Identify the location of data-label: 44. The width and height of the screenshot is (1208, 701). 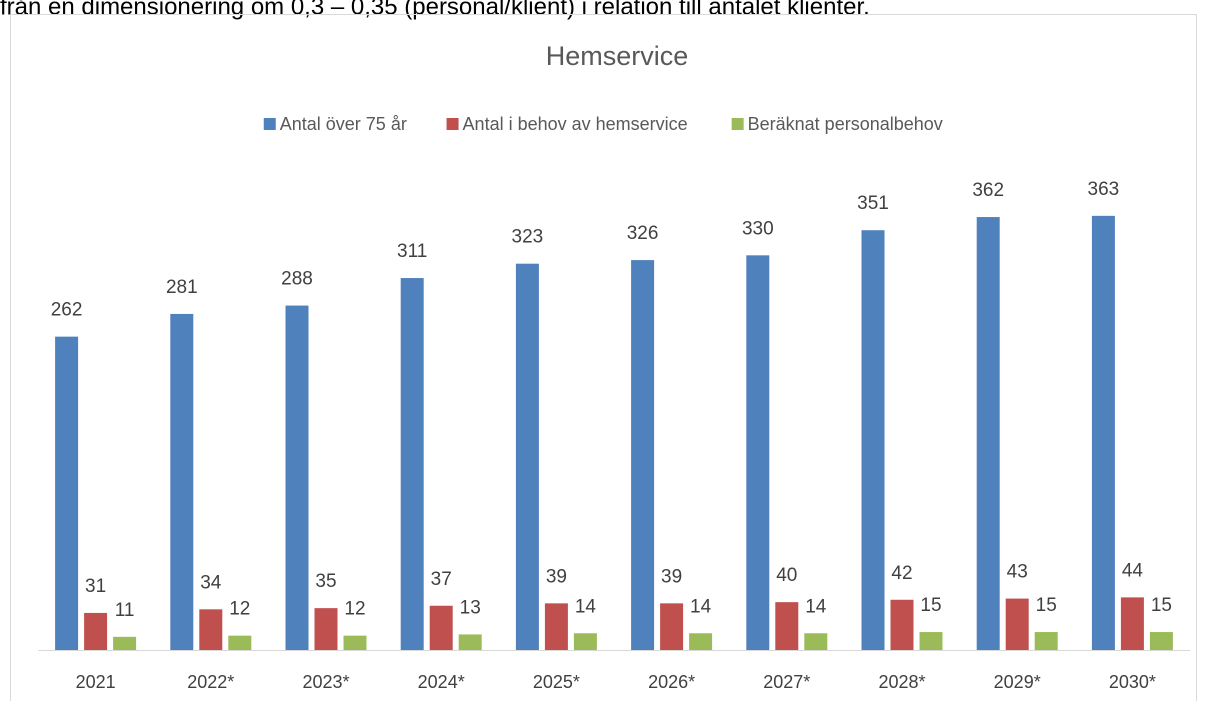
(1133, 570).